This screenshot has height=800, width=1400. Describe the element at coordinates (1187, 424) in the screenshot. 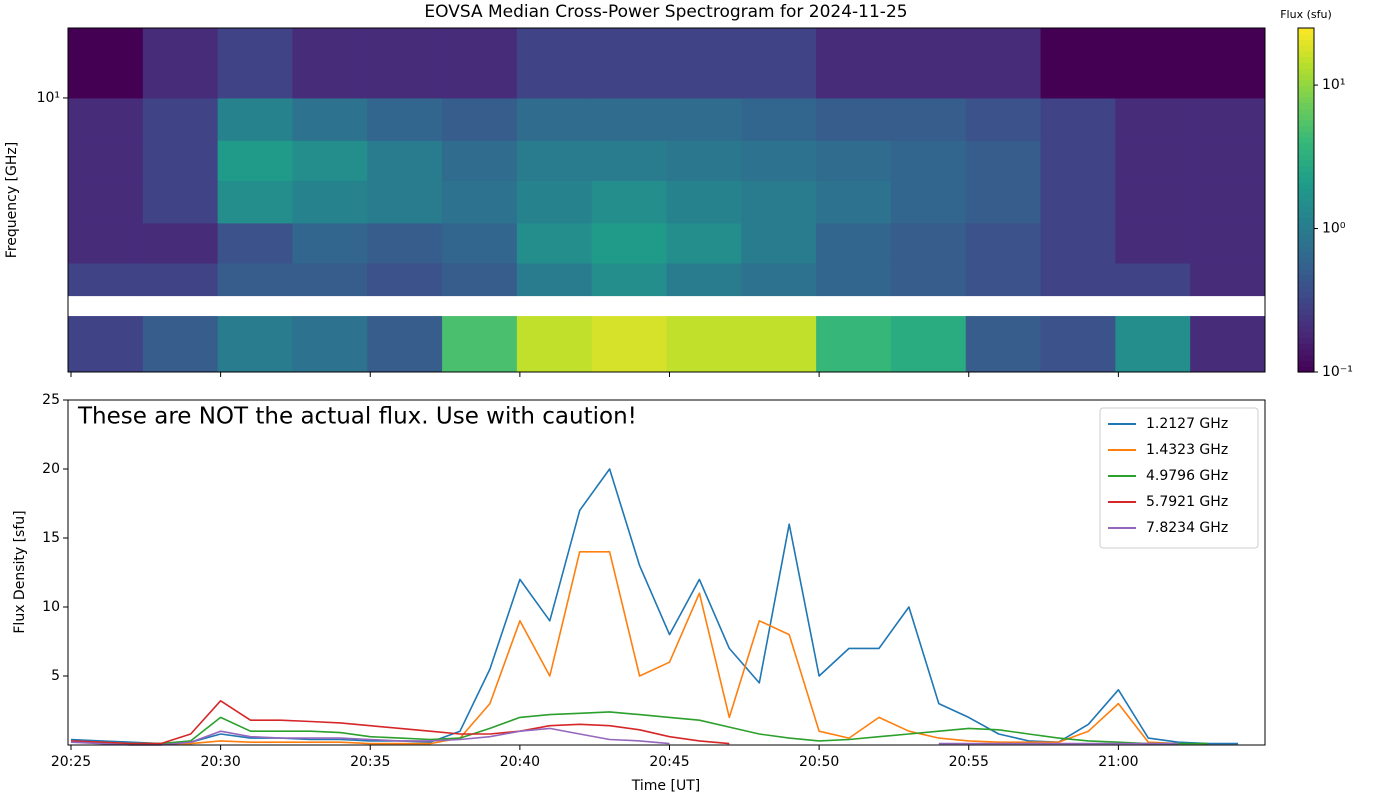

I see `legend-label: 1.2127 GHz` at that location.